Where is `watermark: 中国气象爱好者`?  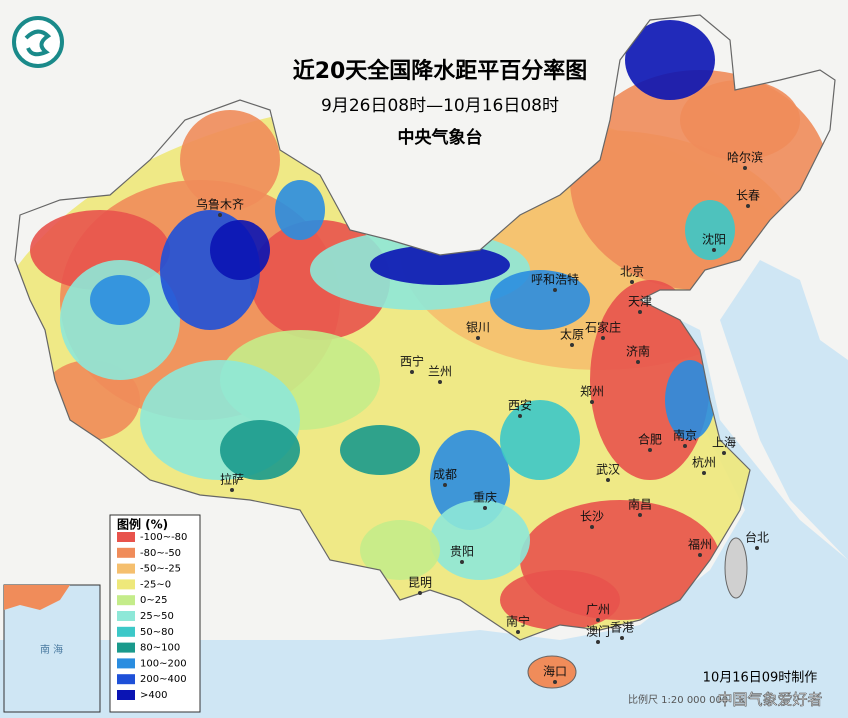 watermark: 中国气象爱好者 is located at coordinates (769, 700).